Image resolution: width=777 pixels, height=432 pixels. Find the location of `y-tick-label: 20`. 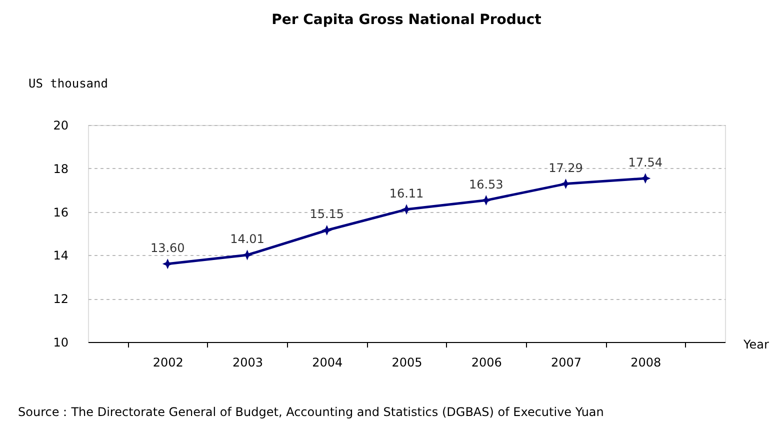

y-tick-label: 20 is located at coordinates (60, 125).